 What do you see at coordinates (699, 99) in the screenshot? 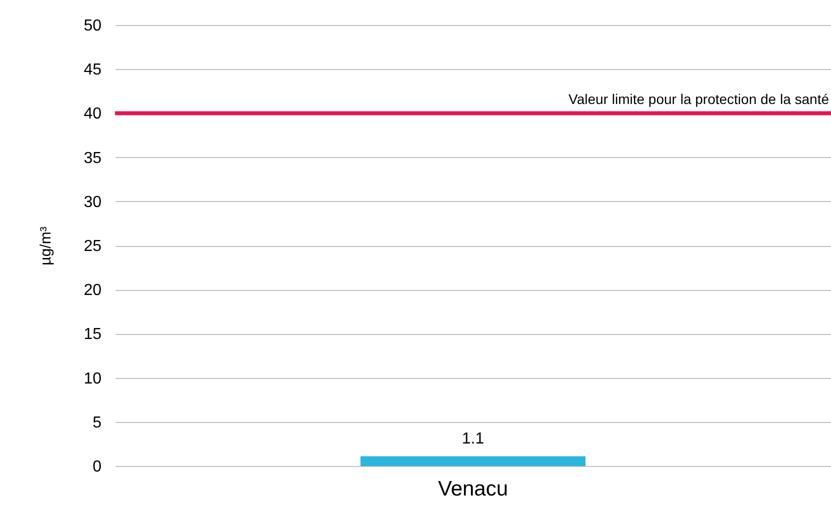
I see `ref-line-label: Valeur limite pour la protection de la santé` at bounding box center [699, 99].